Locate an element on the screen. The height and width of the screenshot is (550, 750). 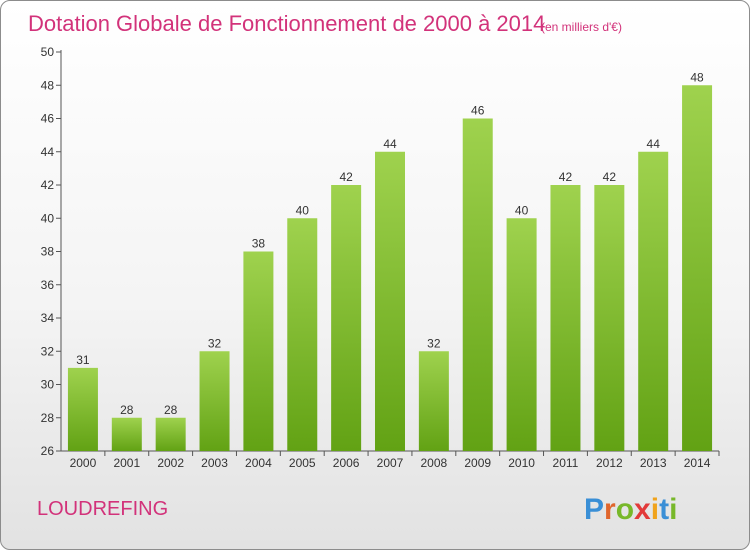
bar-2002 is located at coordinates (170, 434).